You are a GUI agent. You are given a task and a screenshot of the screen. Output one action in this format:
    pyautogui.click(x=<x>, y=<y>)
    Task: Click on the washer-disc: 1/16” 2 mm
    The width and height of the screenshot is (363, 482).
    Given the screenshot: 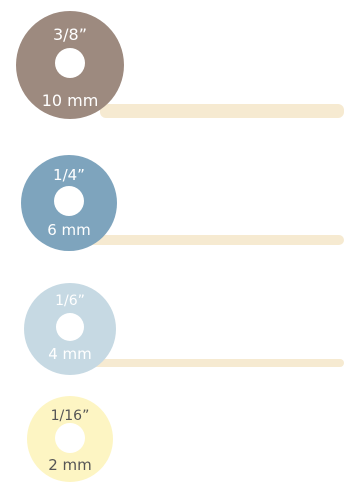 What is the action you would take?
    pyautogui.click(x=70, y=439)
    